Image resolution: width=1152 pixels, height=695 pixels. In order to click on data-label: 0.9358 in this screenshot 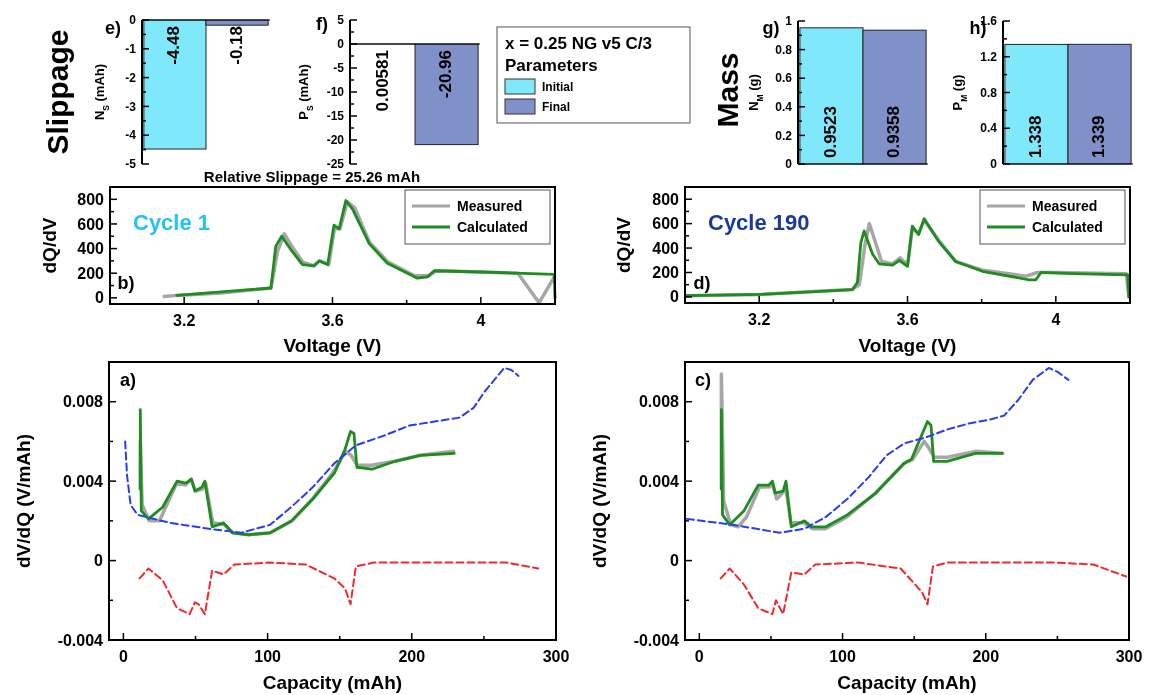, I will do `click(894, 132)`.